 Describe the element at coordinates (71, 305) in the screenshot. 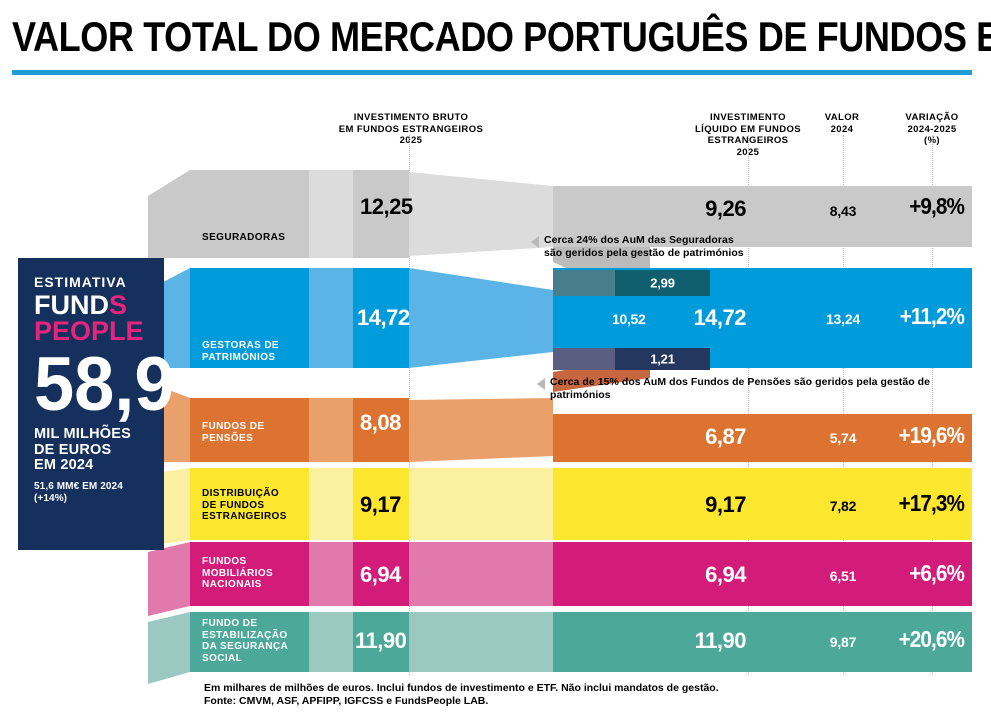

I see `brand-funds-text: FUND` at that location.